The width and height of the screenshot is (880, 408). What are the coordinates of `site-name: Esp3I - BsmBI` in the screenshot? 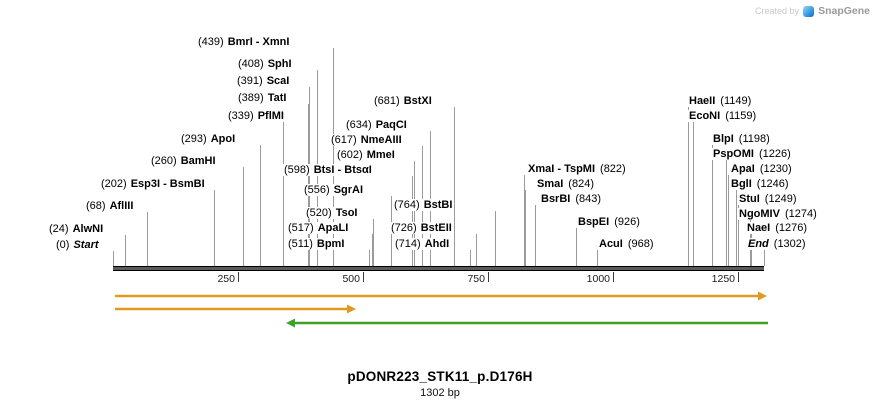 It's located at (167, 184).